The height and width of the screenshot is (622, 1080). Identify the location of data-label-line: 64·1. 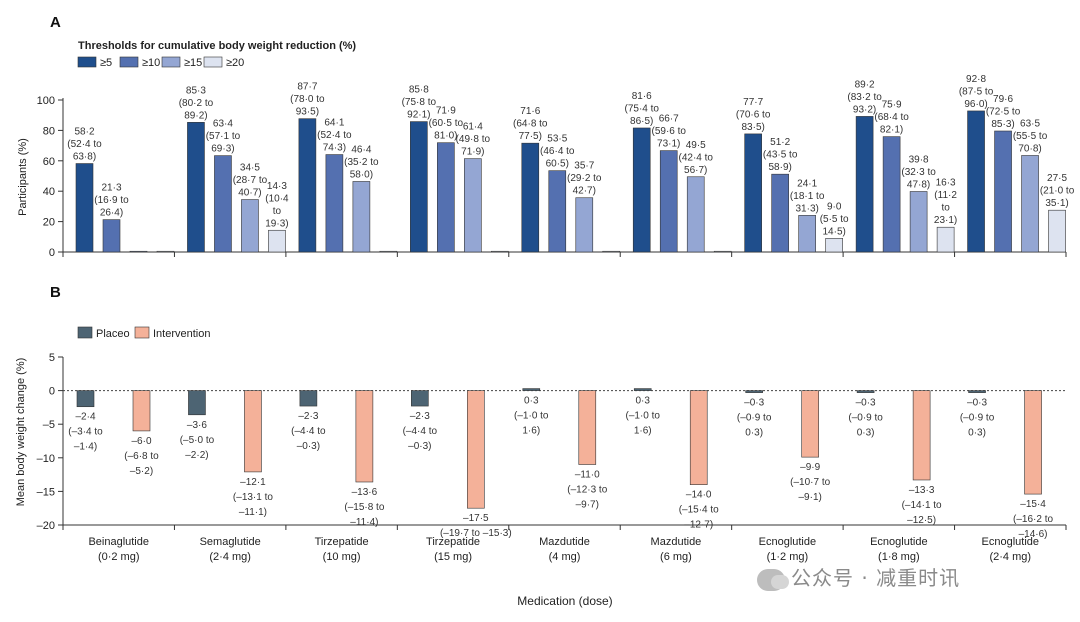
(334, 123).